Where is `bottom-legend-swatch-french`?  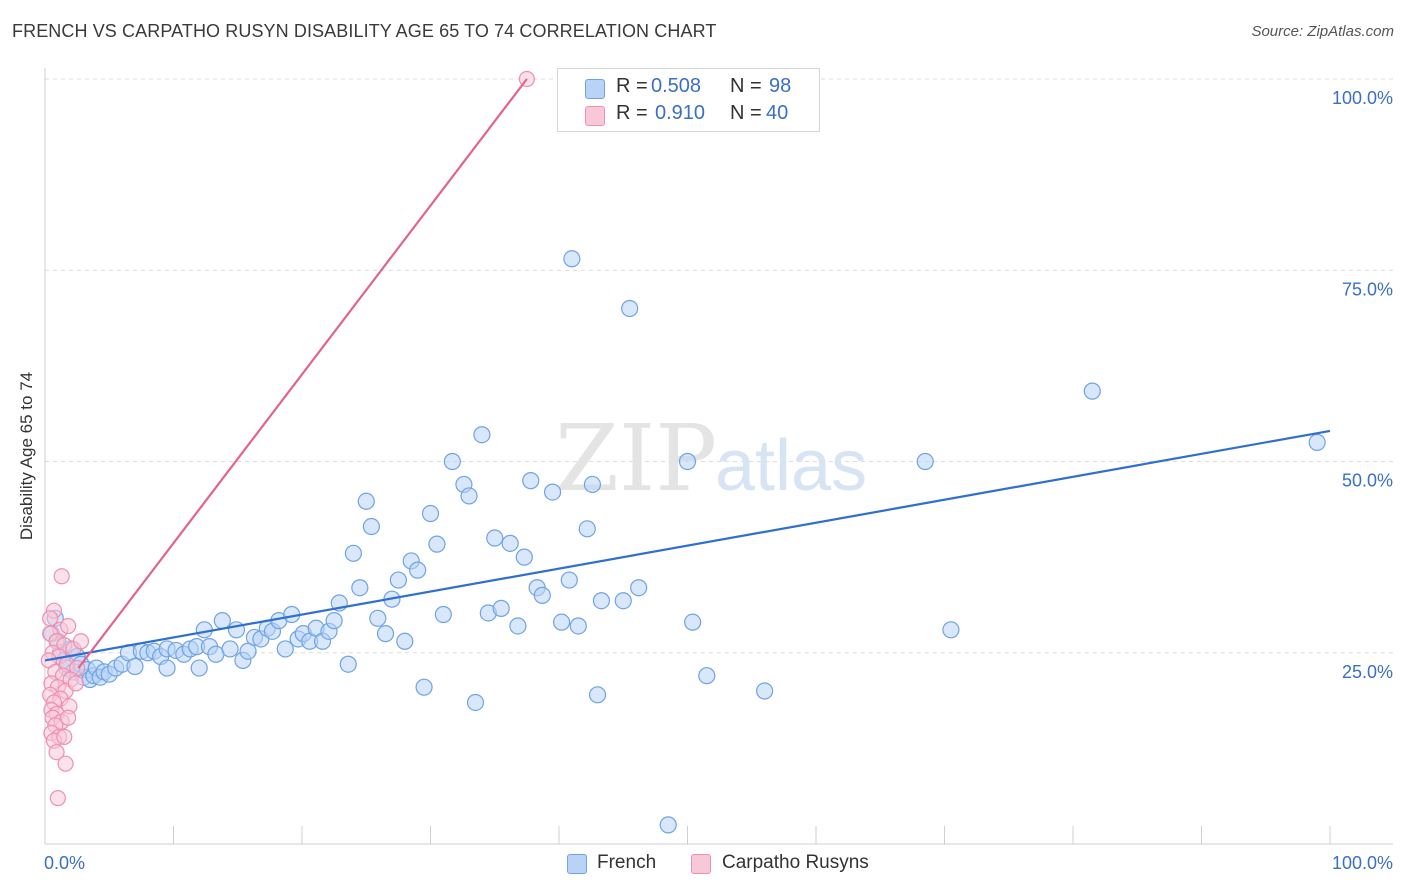
bottom-legend-swatch-french is located at coordinates (577, 864).